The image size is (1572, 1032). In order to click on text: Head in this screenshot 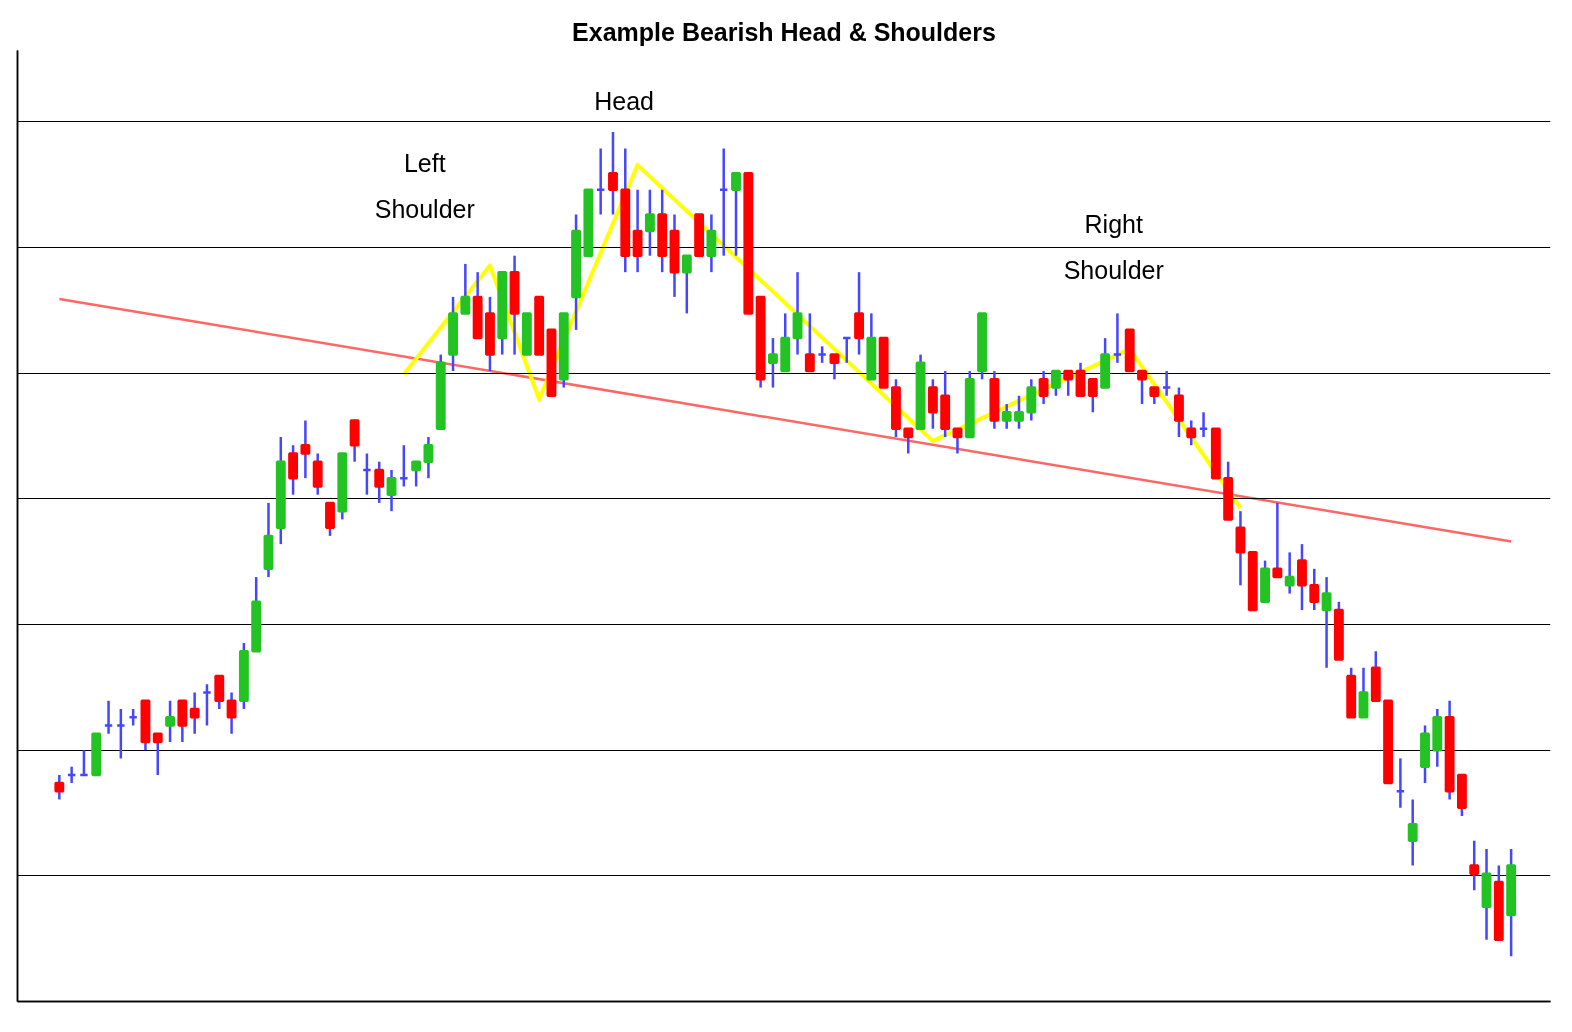, I will do `click(624, 100)`.